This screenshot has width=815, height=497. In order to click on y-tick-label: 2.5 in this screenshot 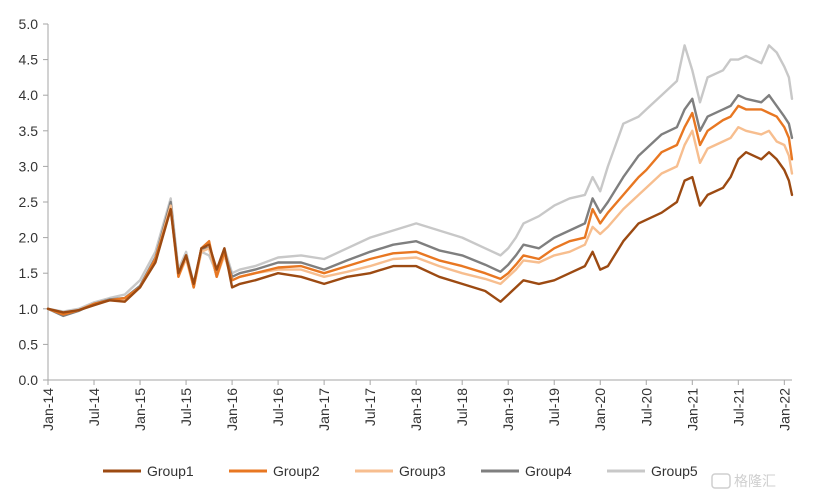, I will do `click(29, 202)`.